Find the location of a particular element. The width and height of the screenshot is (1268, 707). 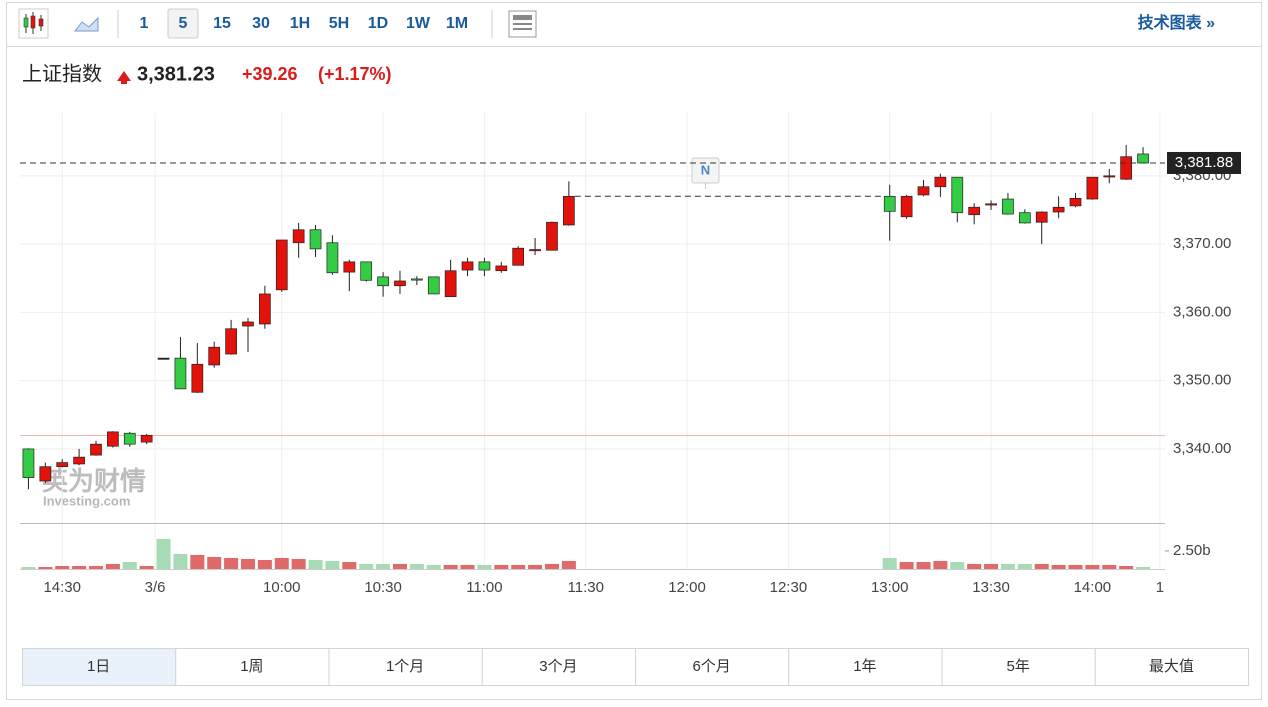

icon-area is located at coordinates (86, 24).